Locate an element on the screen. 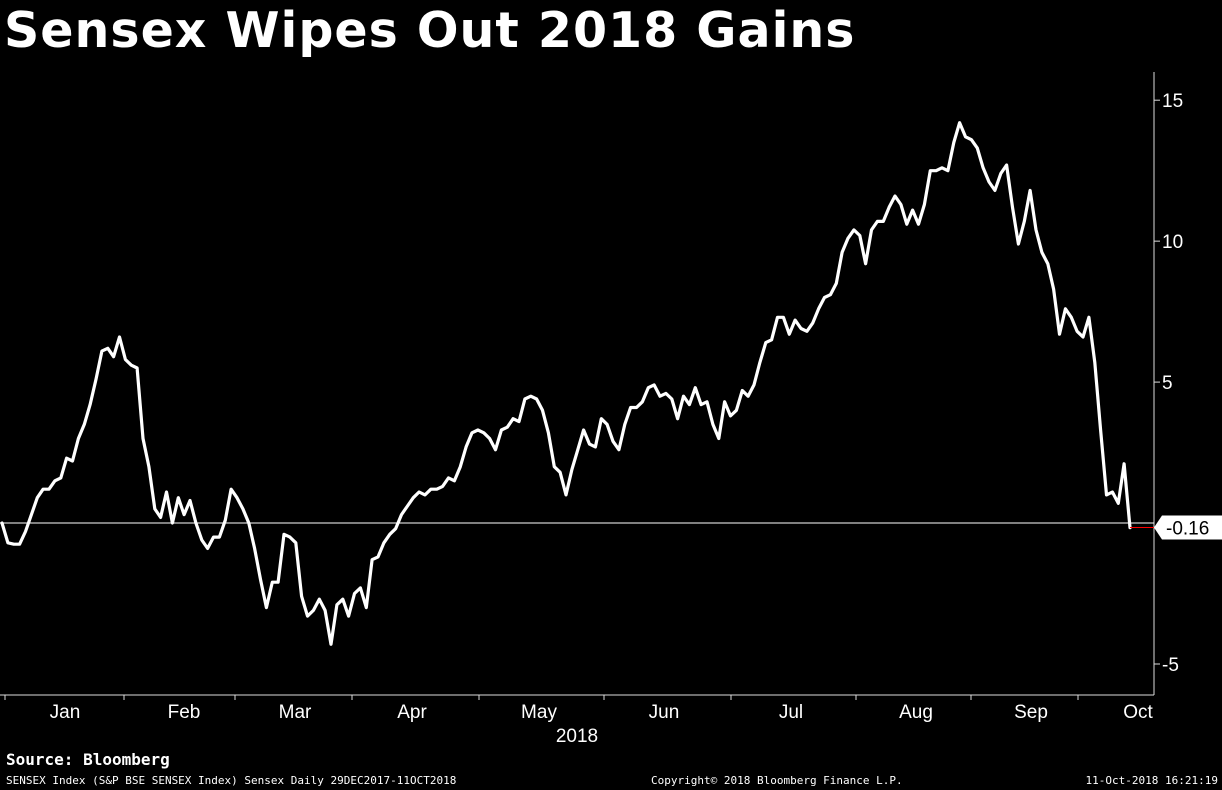 The height and width of the screenshot is (790, 1222). x-tick-label: Apr is located at coordinates (412, 712).